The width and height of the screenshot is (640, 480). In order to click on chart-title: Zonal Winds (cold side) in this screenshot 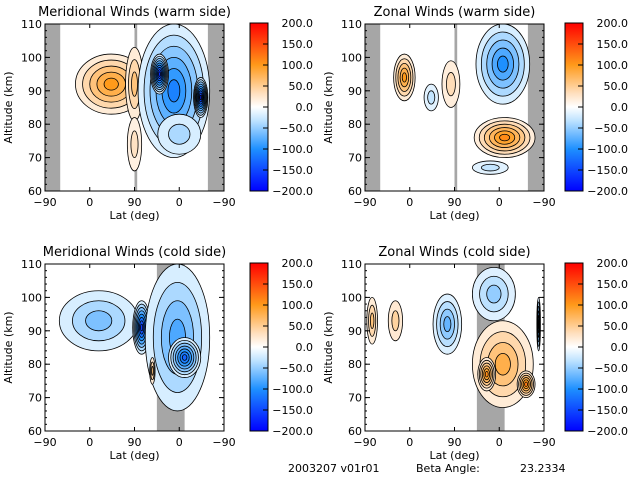, I will do `click(454, 252)`.